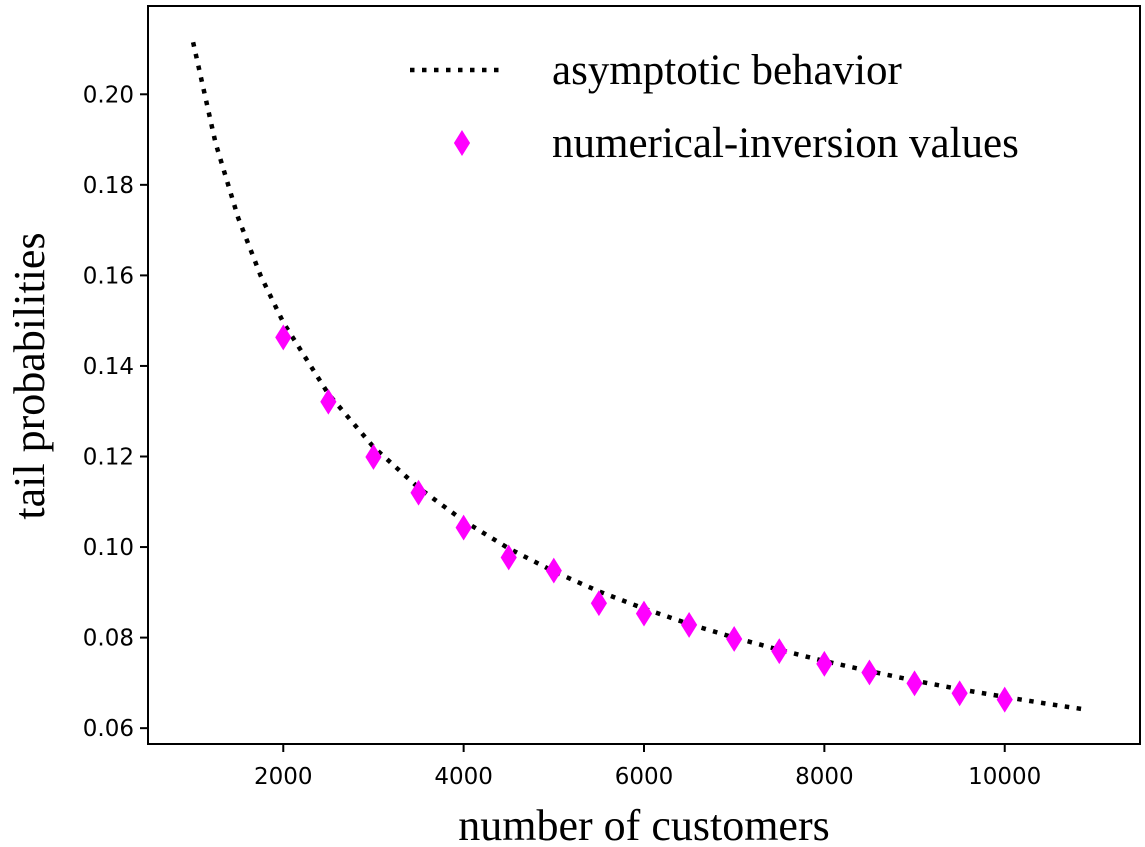 The height and width of the screenshot is (847, 1145). Describe the element at coordinates (108, 457) in the screenshot. I see `y-tick-label: 0.12` at that location.